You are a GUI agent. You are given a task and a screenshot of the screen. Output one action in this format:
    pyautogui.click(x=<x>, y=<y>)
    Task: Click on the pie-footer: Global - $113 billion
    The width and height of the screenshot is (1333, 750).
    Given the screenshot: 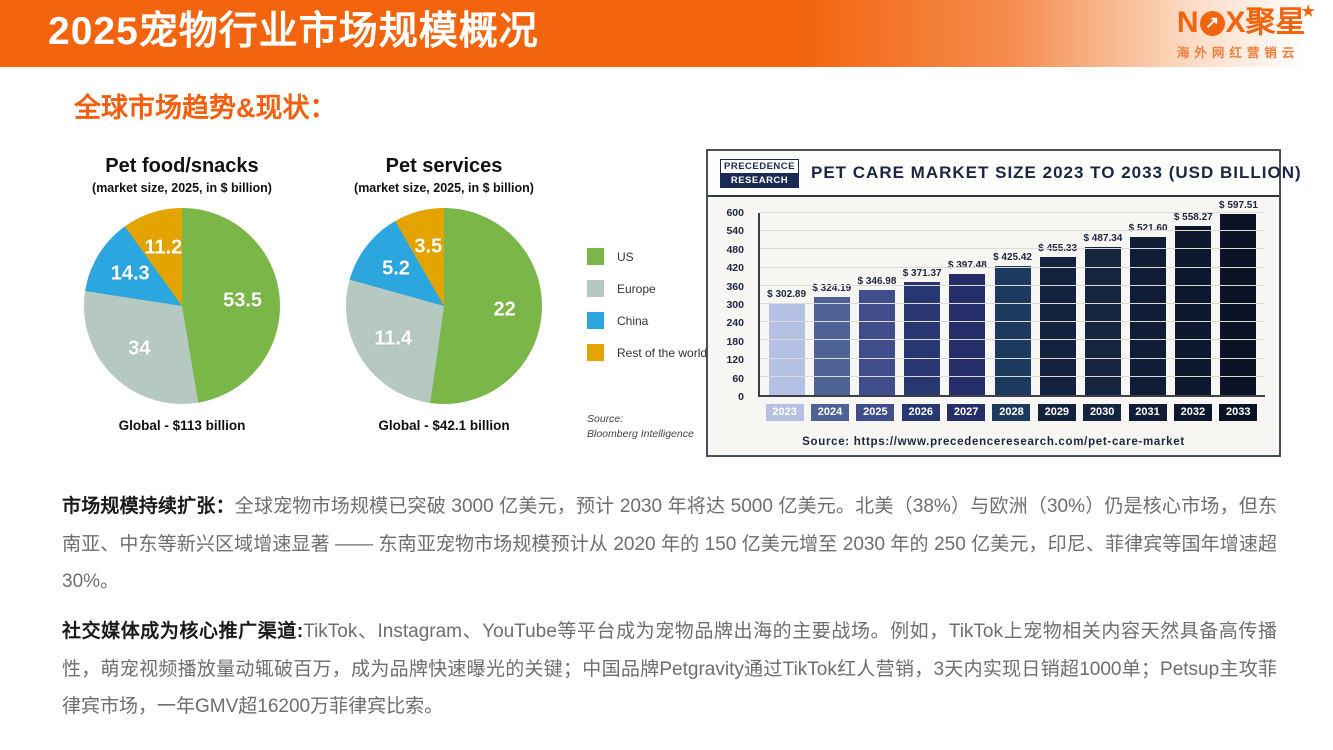 What is the action you would take?
    pyautogui.click(x=182, y=425)
    